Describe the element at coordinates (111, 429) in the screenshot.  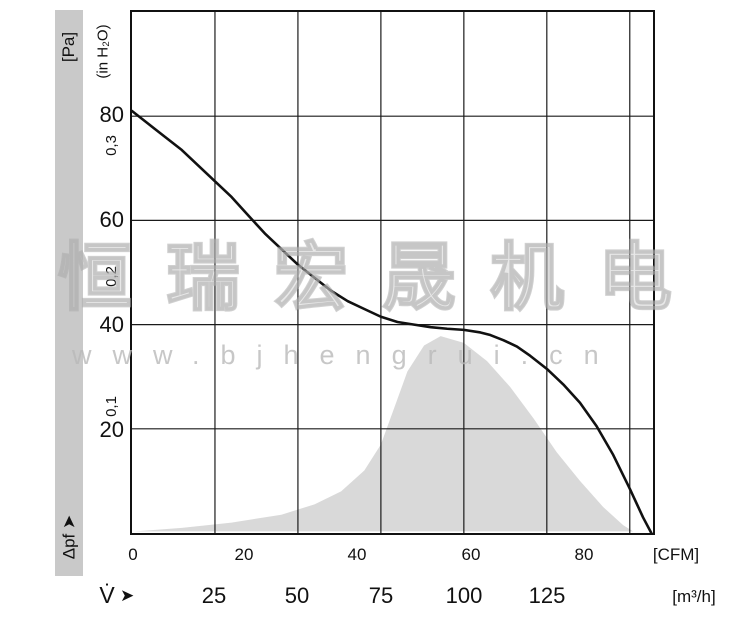
I see `pa-tick-20: 20` at that location.